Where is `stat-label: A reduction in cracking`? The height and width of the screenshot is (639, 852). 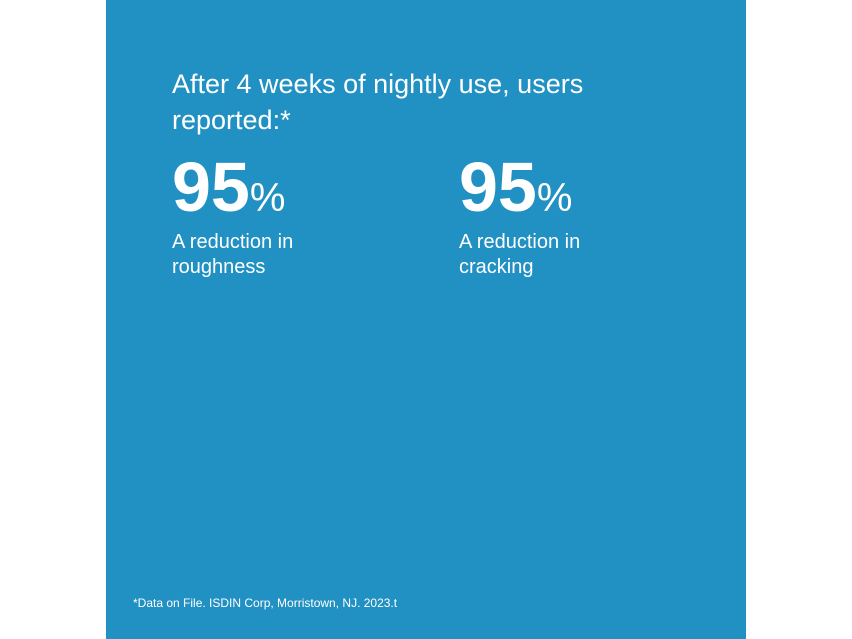 stat-label: A reduction in cracking is located at coordinates (520, 254).